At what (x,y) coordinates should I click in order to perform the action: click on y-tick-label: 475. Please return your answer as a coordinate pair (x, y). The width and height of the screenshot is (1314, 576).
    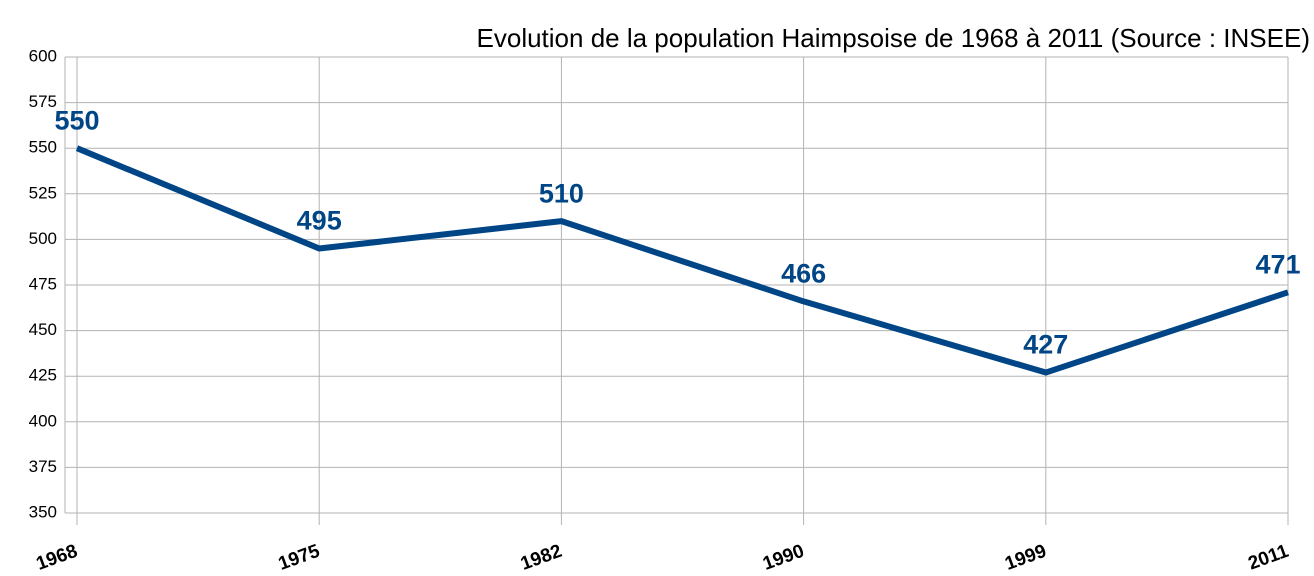
    Looking at the image, I should click on (43, 283).